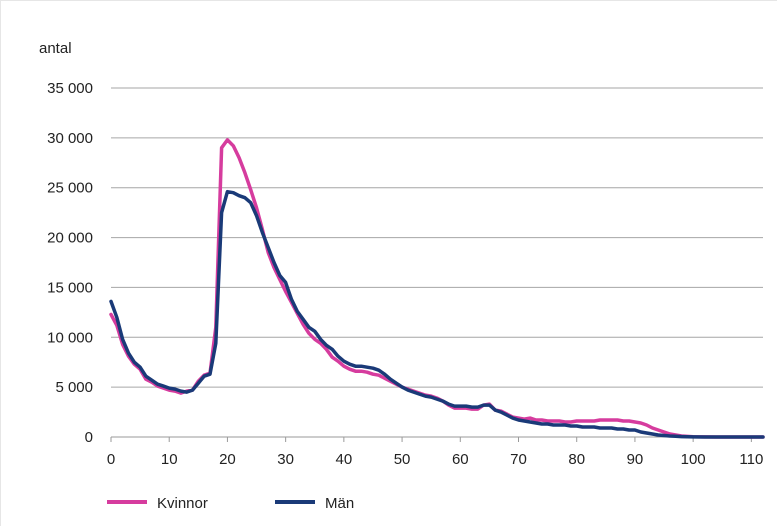 This screenshot has width=777, height=532. Describe the element at coordinates (182, 503) in the screenshot. I see `legend-label: Kvinnor` at that location.